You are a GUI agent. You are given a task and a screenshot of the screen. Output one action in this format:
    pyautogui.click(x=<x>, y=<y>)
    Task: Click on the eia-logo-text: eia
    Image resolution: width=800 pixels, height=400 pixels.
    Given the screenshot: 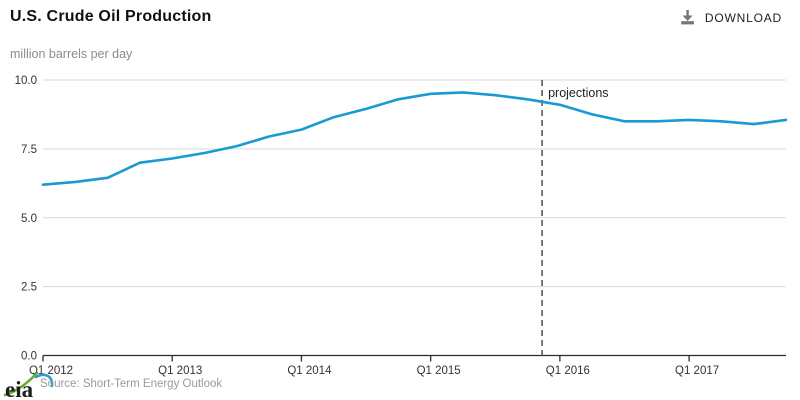 What is the action you would take?
    pyautogui.click(x=19, y=388)
    